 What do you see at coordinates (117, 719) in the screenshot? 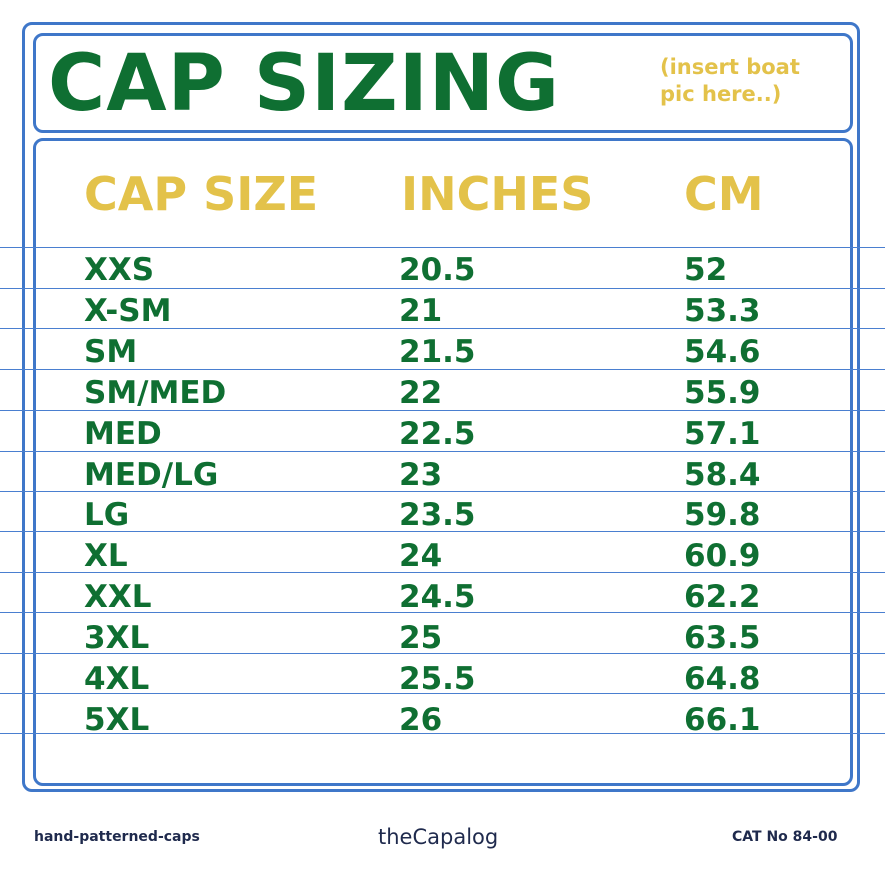
I see `cap-size-cell: 5XL` at bounding box center [117, 719].